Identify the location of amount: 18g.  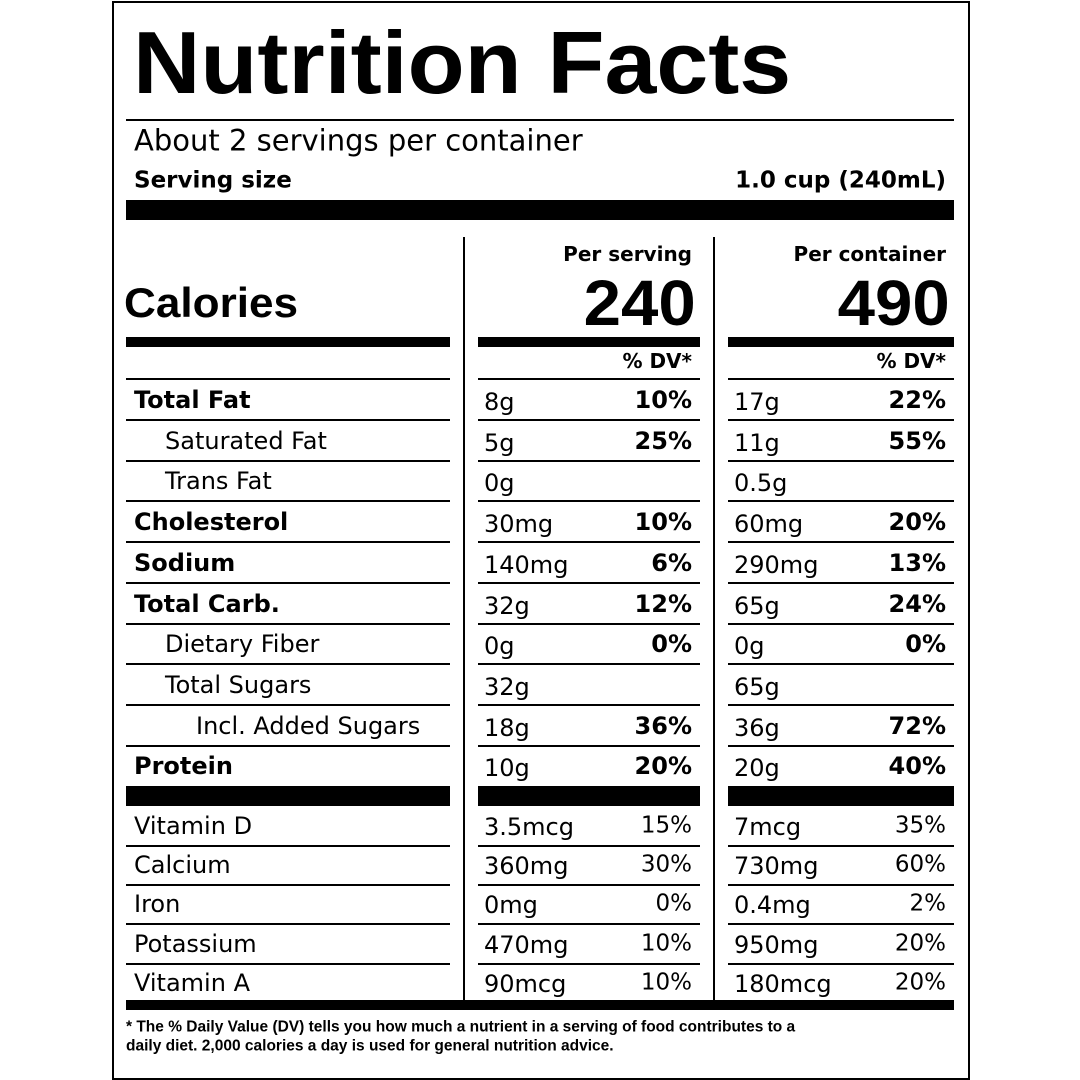
(507, 727).